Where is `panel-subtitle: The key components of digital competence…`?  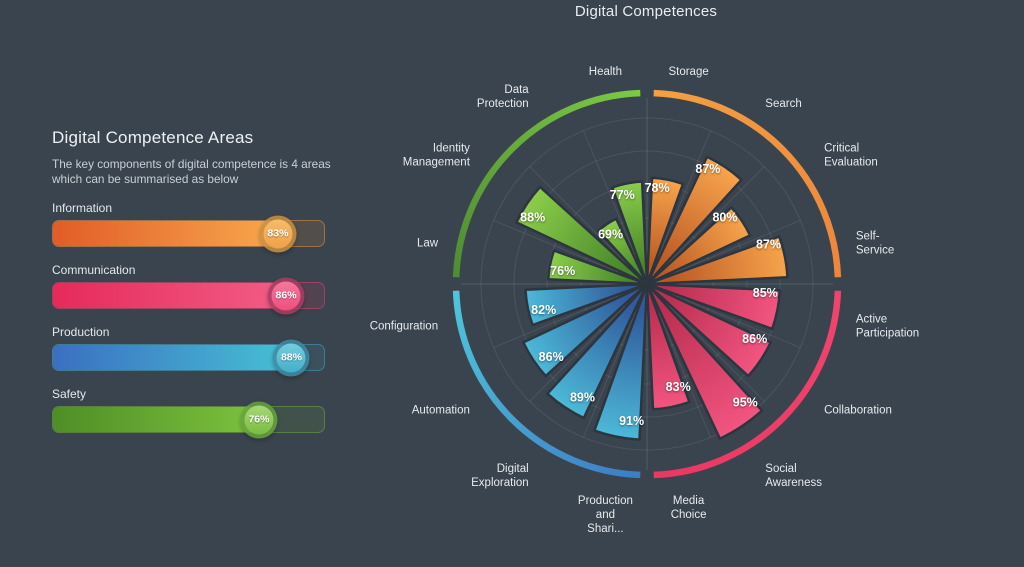
panel-subtitle: The key components of digital competence… is located at coordinates (191, 171).